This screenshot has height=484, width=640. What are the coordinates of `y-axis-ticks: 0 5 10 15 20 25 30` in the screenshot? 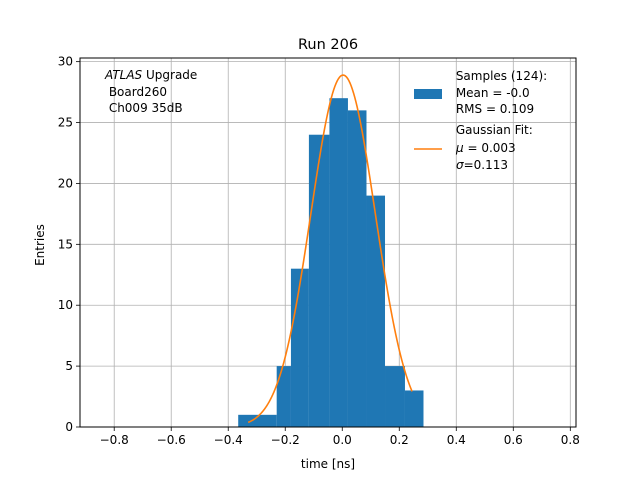 It's located at (69, 244).